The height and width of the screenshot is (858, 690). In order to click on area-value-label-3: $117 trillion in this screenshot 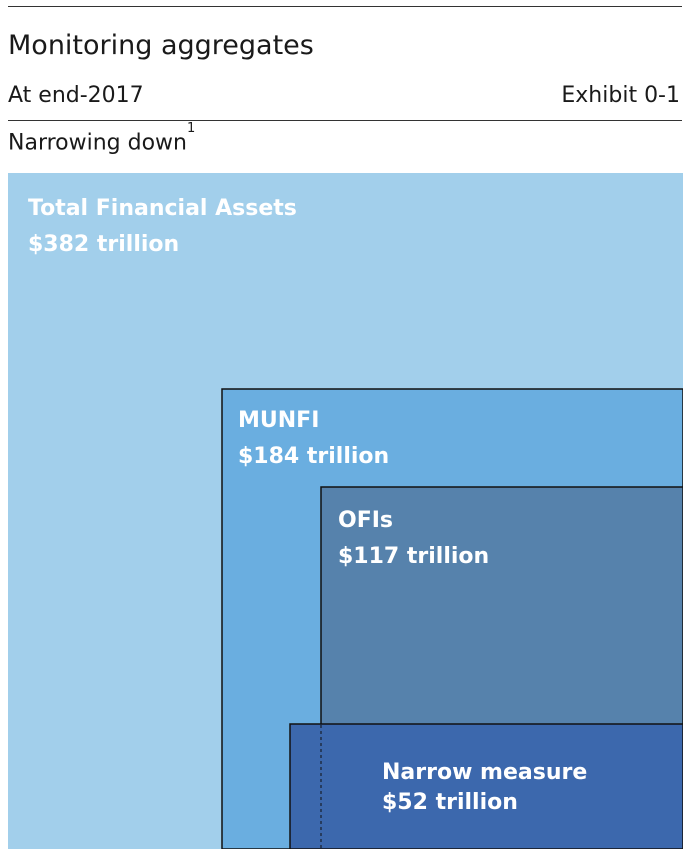, I will do `click(413, 556)`.